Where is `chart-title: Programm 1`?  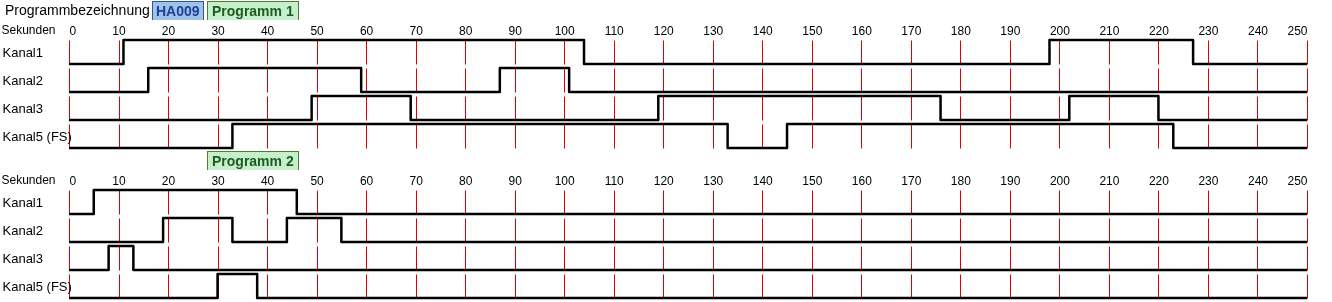
chart-title: Programm 1 is located at coordinates (253, 11).